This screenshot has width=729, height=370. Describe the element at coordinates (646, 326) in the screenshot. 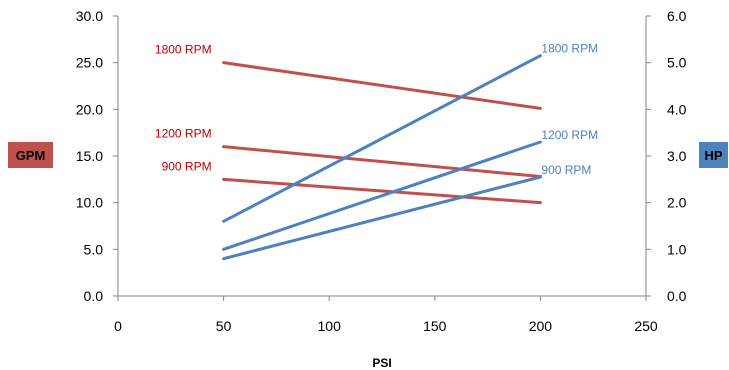

I see `x-tick-label: 250` at that location.